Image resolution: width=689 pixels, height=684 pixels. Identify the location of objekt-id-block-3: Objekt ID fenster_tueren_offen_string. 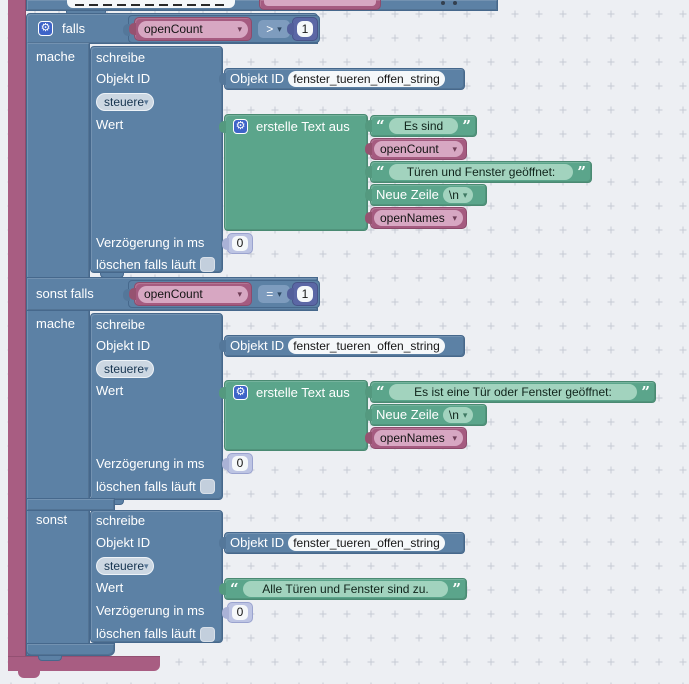
(342, 543).